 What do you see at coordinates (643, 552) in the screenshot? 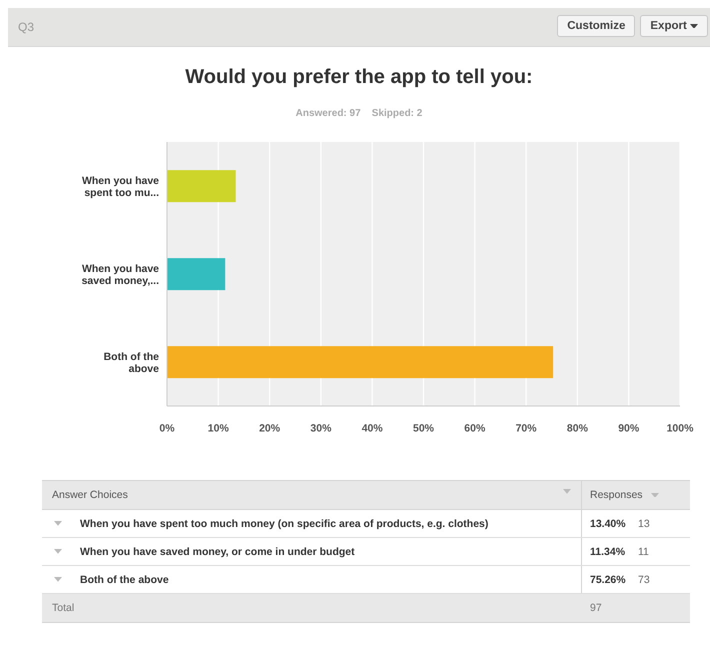
I see `text: 11` at bounding box center [643, 552].